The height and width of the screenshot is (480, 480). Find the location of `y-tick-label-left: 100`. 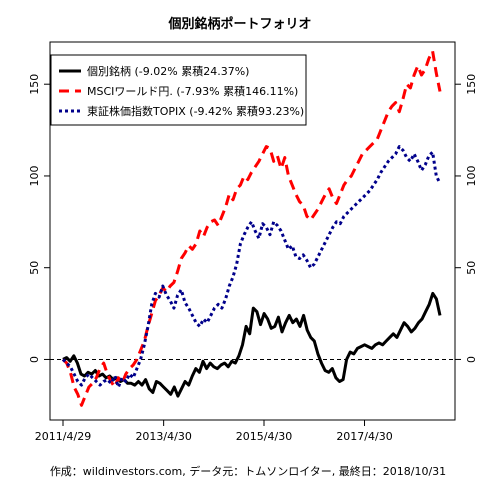

y-tick-label-left: 100 is located at coordinates (34, 175).